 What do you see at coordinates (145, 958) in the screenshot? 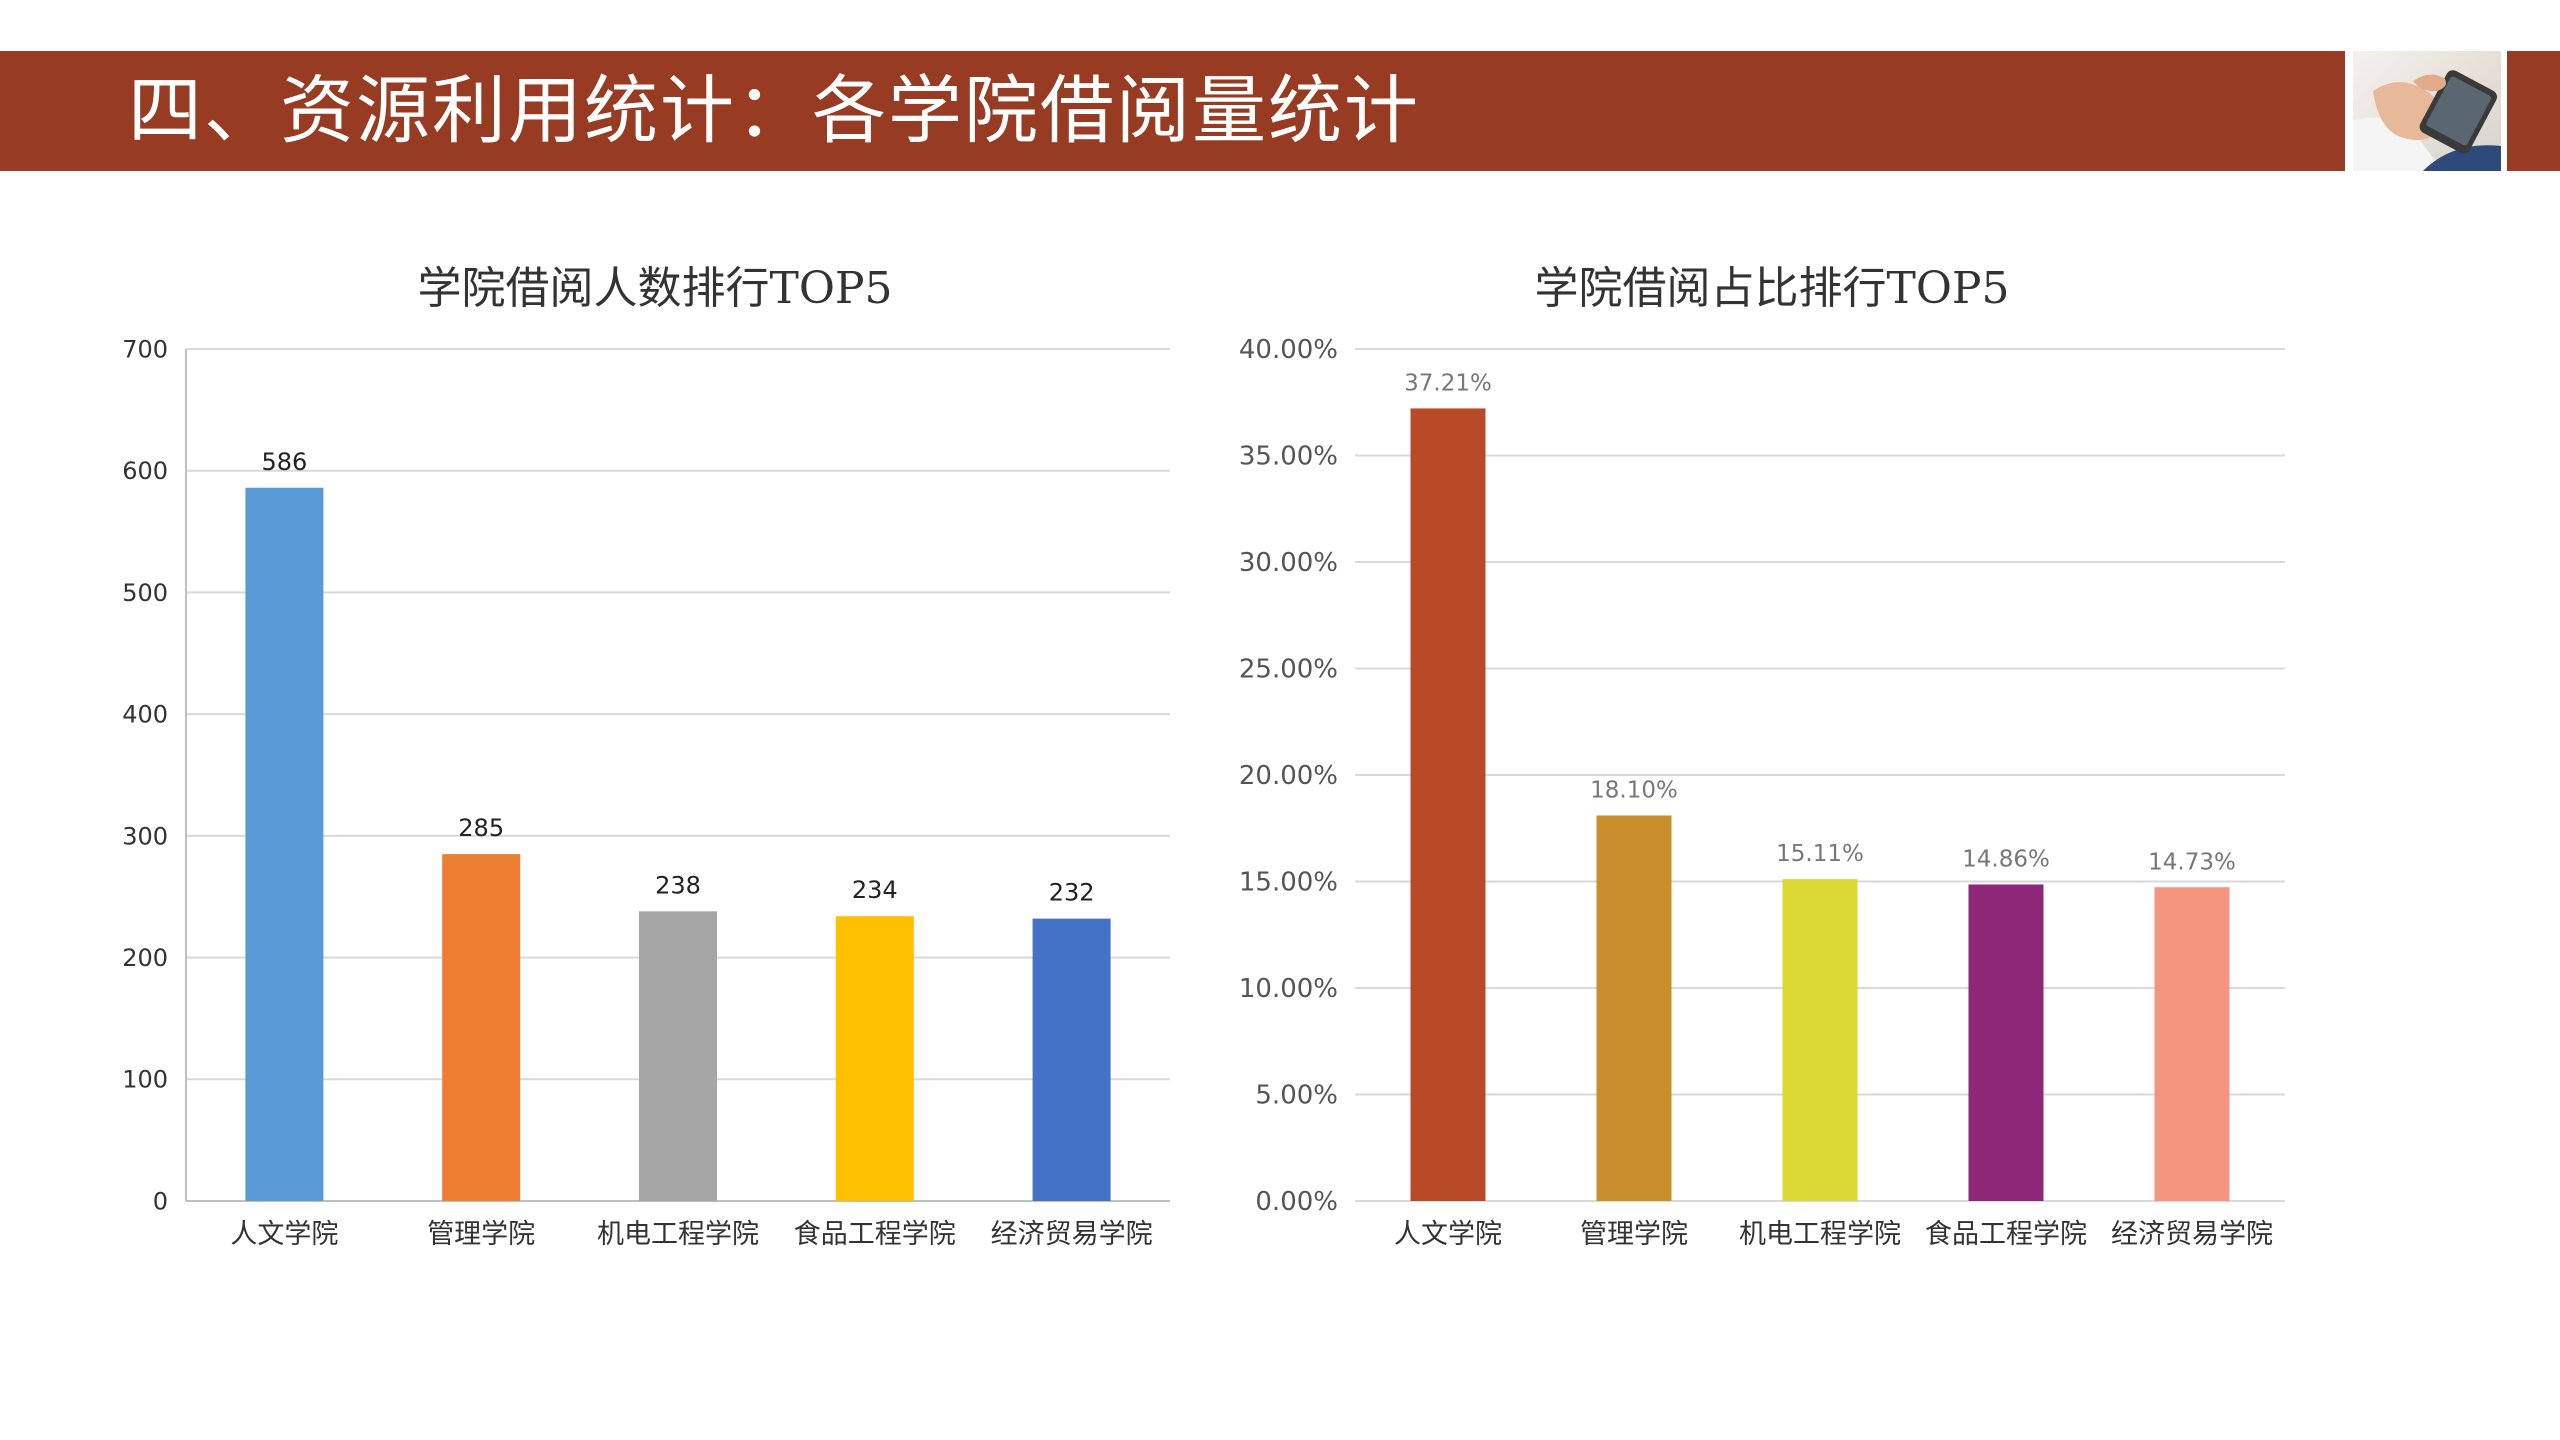
I see `y-tick-label: 200` at bounding box center [145, 958].